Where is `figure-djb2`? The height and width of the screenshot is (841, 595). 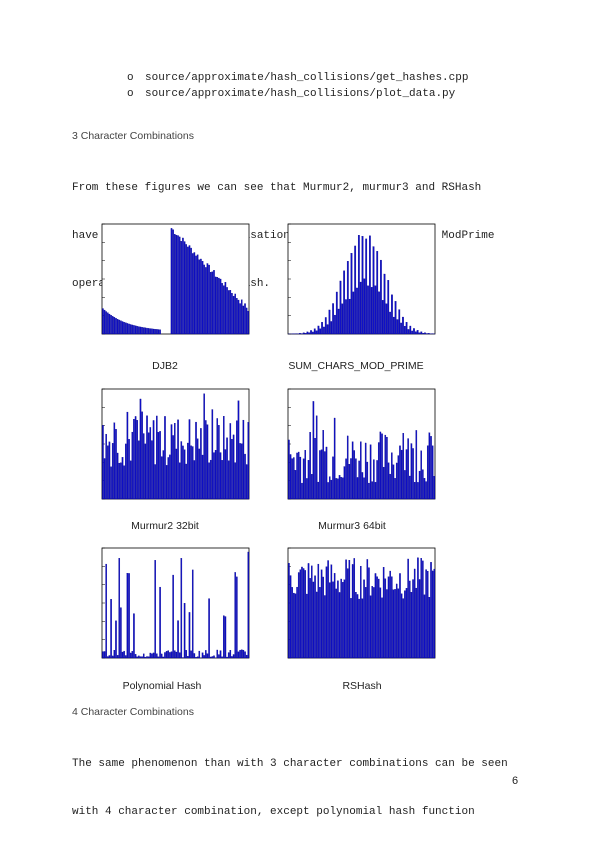
figure-djb2 is located at coordinates (169, 286).